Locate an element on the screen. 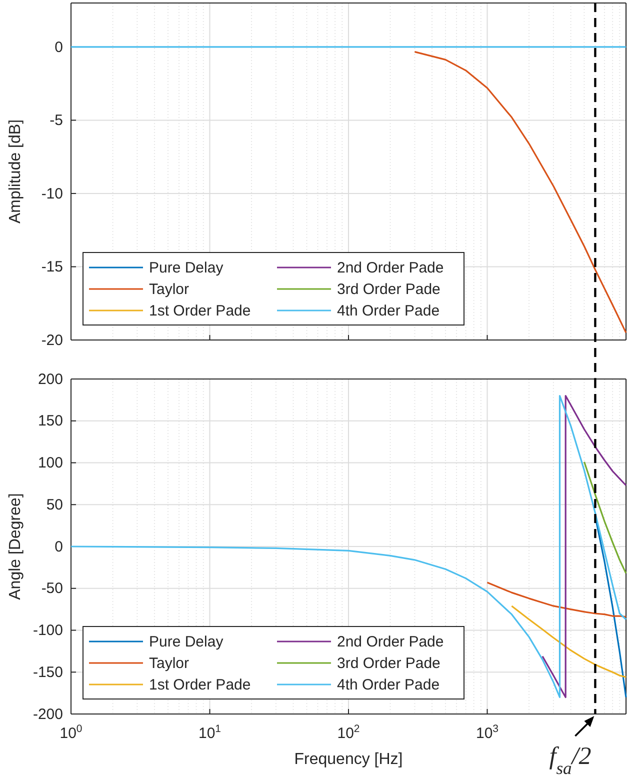  y-axis-title: Amplitude [dB] is located at coordinates (15, 171).